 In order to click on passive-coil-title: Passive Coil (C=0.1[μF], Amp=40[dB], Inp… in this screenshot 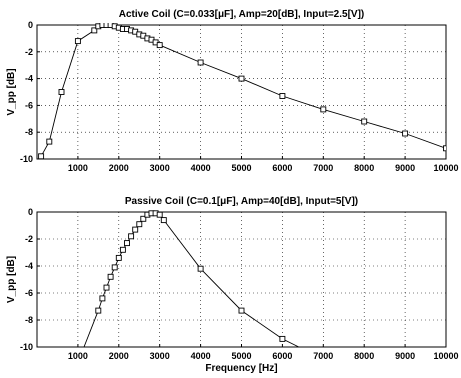, I will do `click(241, 201)`.